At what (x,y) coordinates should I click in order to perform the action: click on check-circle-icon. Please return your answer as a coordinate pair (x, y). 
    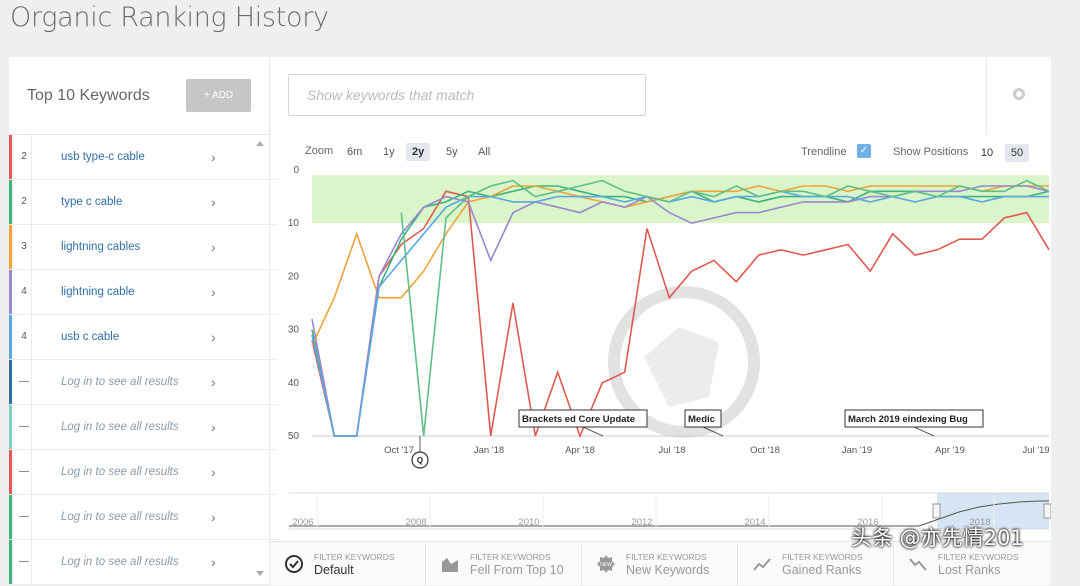
    Looking at the image, I should click on (294, 564).